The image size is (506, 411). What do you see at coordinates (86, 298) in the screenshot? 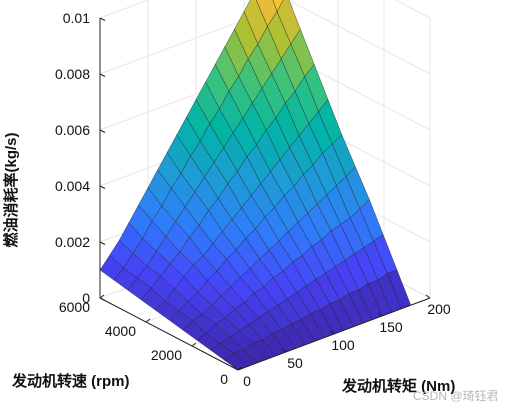
I see `z-tick-label: 0` at bounding box center [86, 298].